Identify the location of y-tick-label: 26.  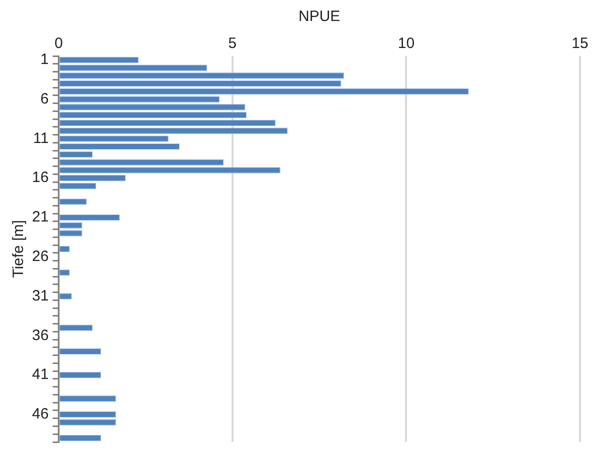
(40, 257).